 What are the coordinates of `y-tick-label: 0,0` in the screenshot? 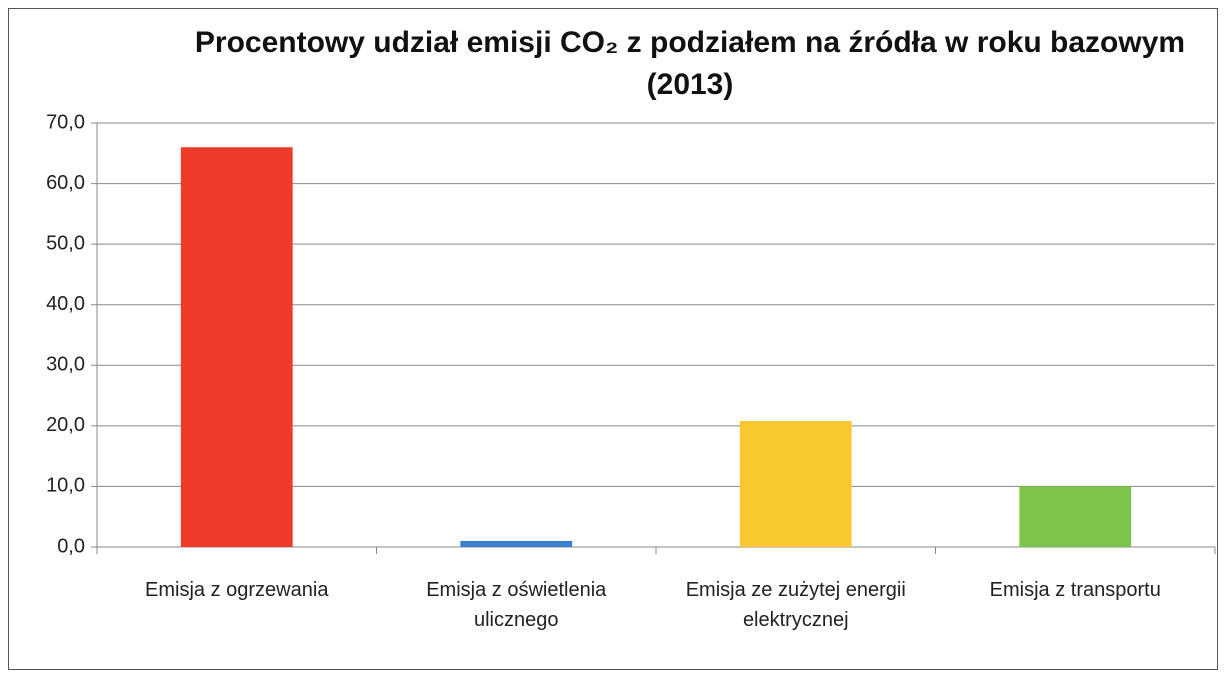 It's located at (71, 546).